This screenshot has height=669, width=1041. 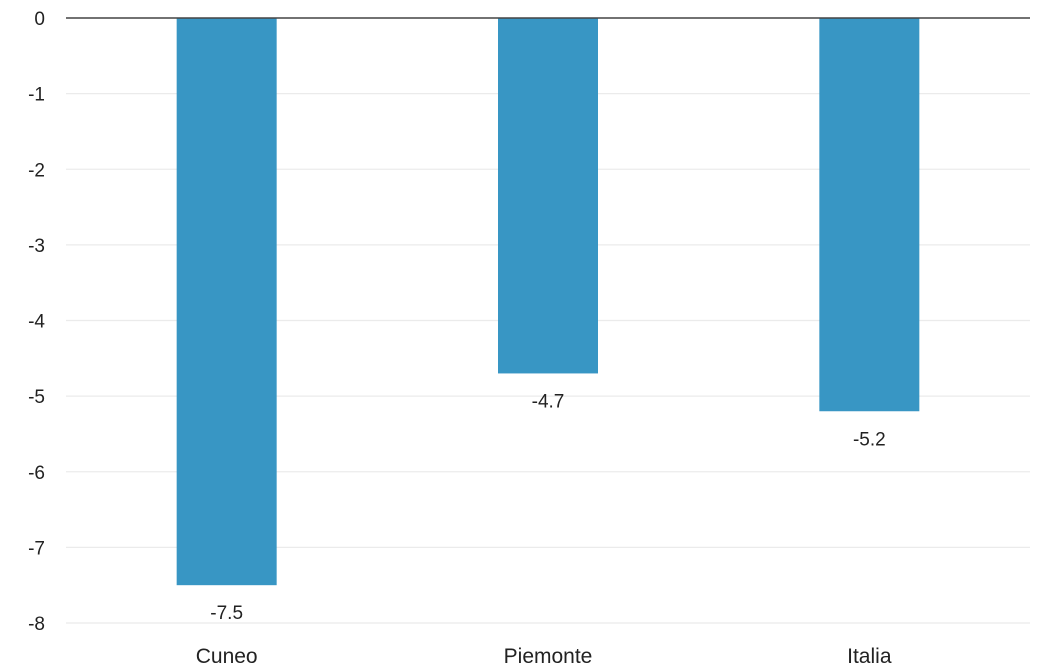 I want to click on y-tick-label: 0, so click(x=39, y=19).